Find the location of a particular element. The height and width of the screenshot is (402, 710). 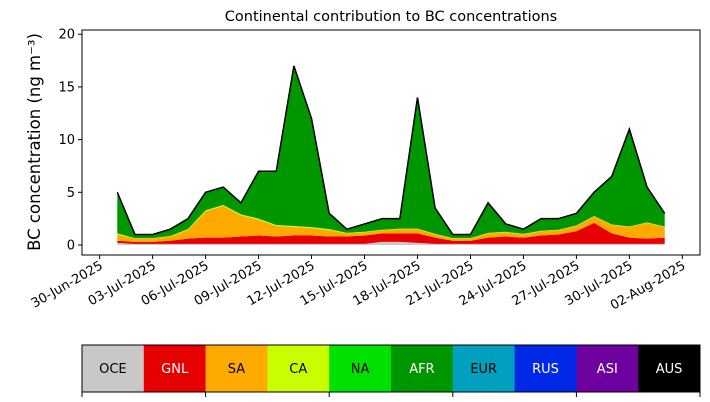

legend-label: AUS is located at coordinates (669, 369).